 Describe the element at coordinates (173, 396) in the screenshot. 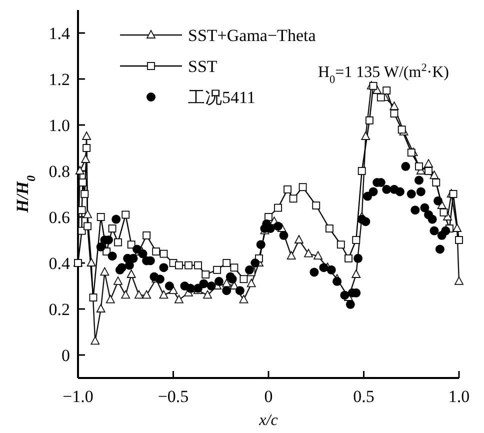

I see `x-tick-label: −0.5` at that location.